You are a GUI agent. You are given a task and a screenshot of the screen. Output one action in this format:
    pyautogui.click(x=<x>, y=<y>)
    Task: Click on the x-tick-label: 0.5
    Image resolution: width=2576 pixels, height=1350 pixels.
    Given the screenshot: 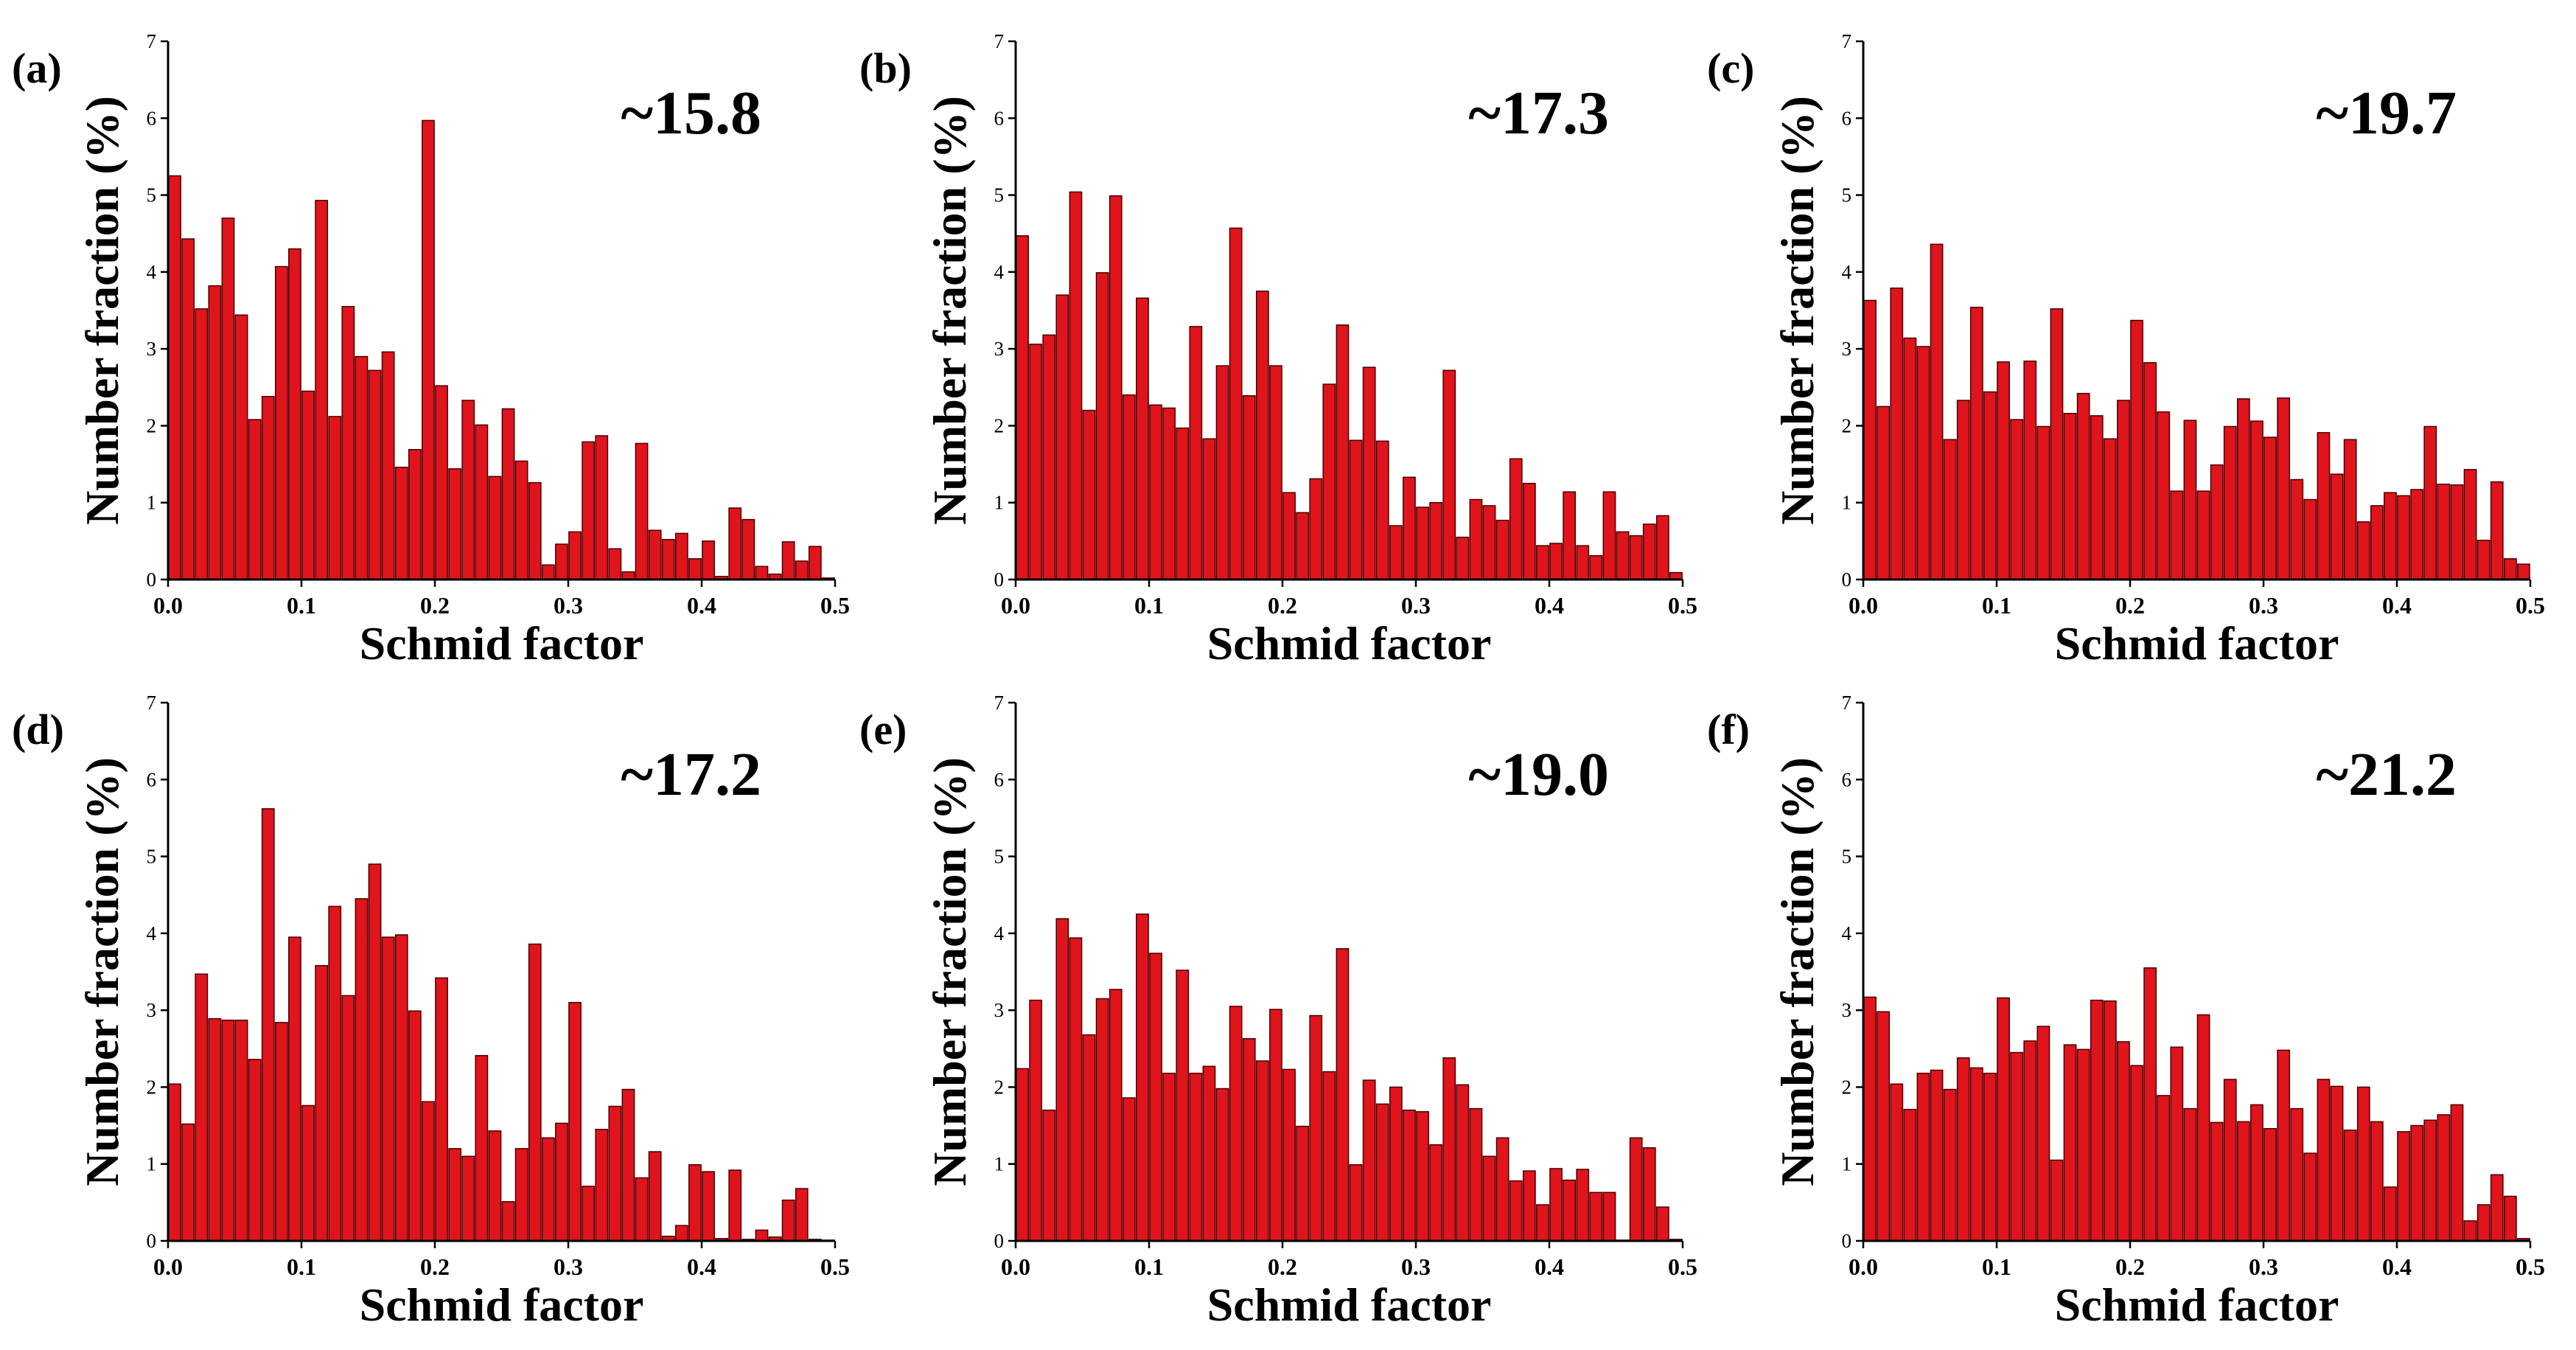 What is the action you would take?
    pyautogui.click(x=835, y=606)
    